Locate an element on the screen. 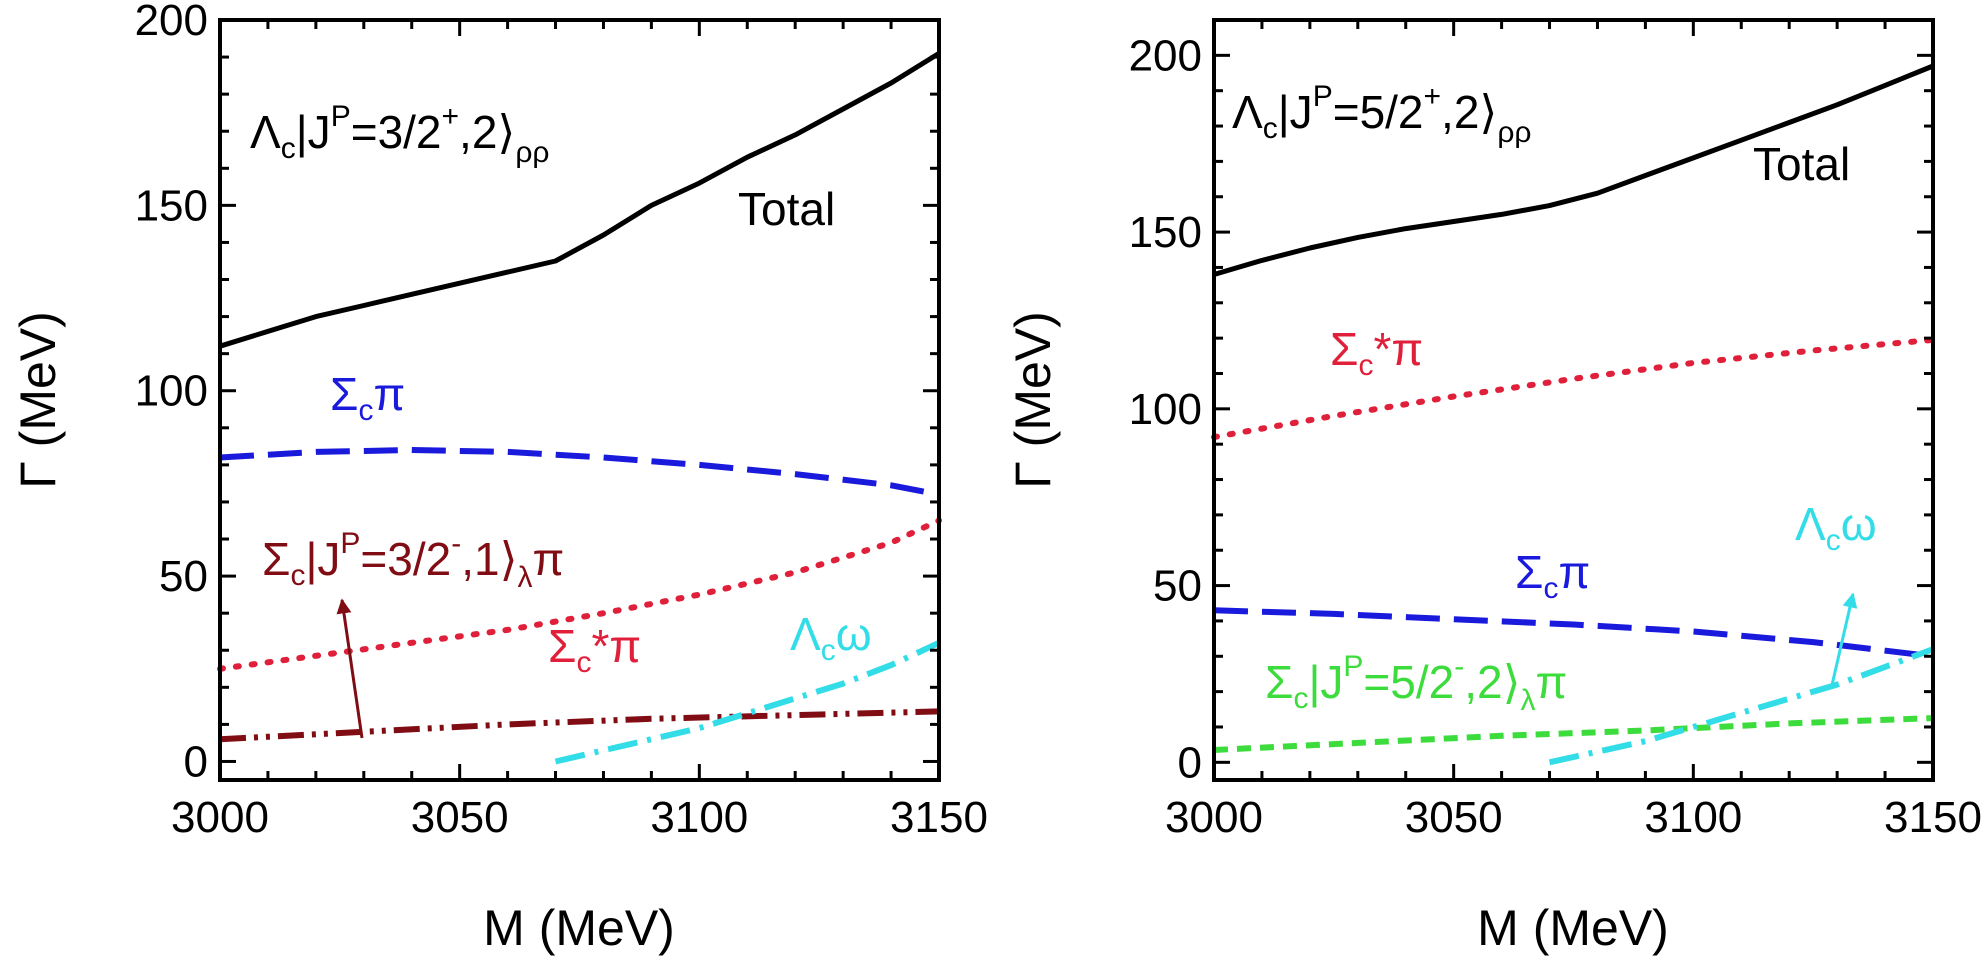  right-x-tick-label: 3050 is located at coordinates (1454, 817).